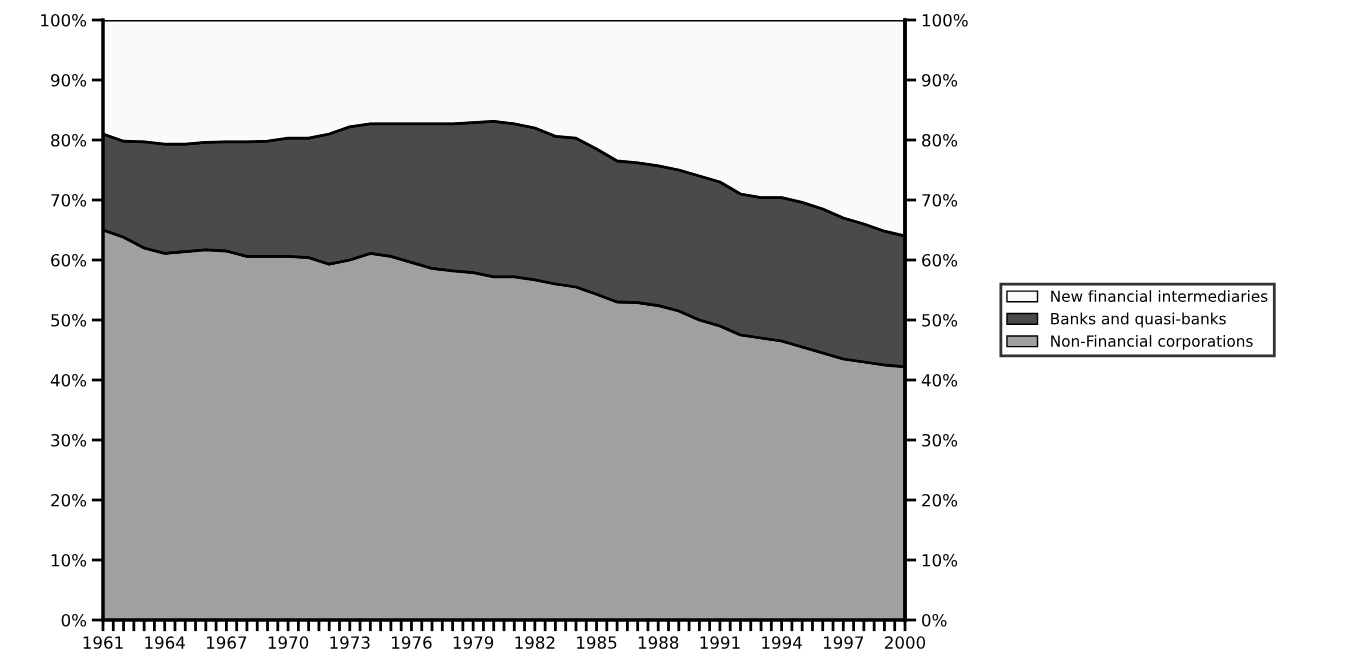 The image size is (1348, 671). Describe the element at coordinates (720, 642) in the screenshot. I see `x-tick-label: 1991` at that location.